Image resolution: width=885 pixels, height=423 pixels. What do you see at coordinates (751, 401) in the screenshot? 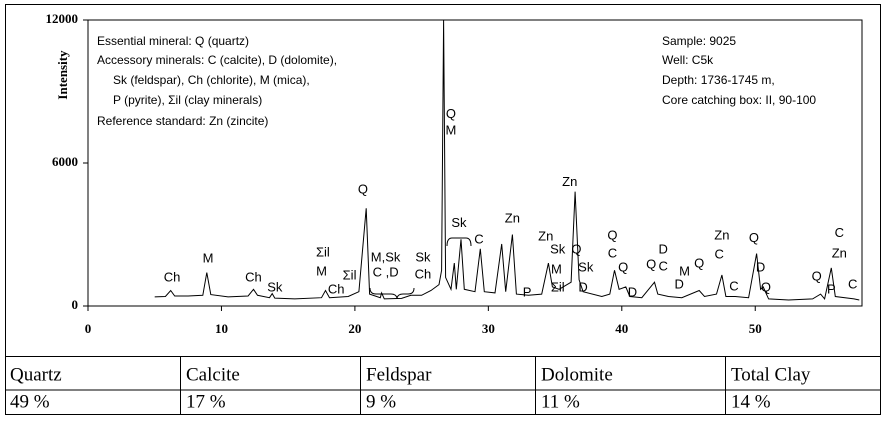
I see `table-cell: 14 %` at bounding box center [751, 401].